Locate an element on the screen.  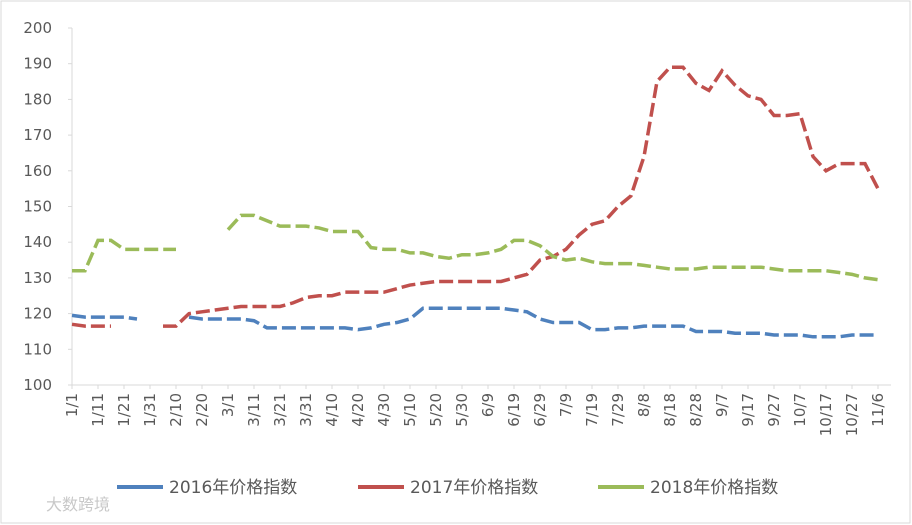
x-tick-label: 6/29 is located at coordinates (540, 410).